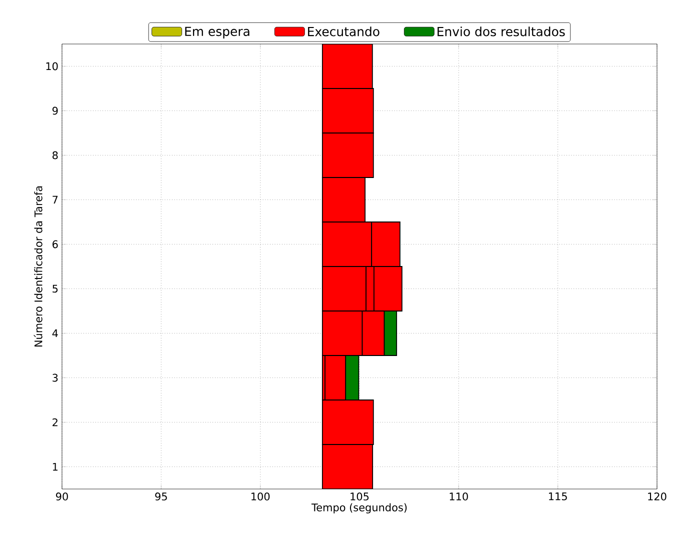 This screenshot has height=543, width=692. What do you see at coordinates (161, 496) in the screenshot?
I see `x-tick-label: 95` at bounding box center [161, 496].